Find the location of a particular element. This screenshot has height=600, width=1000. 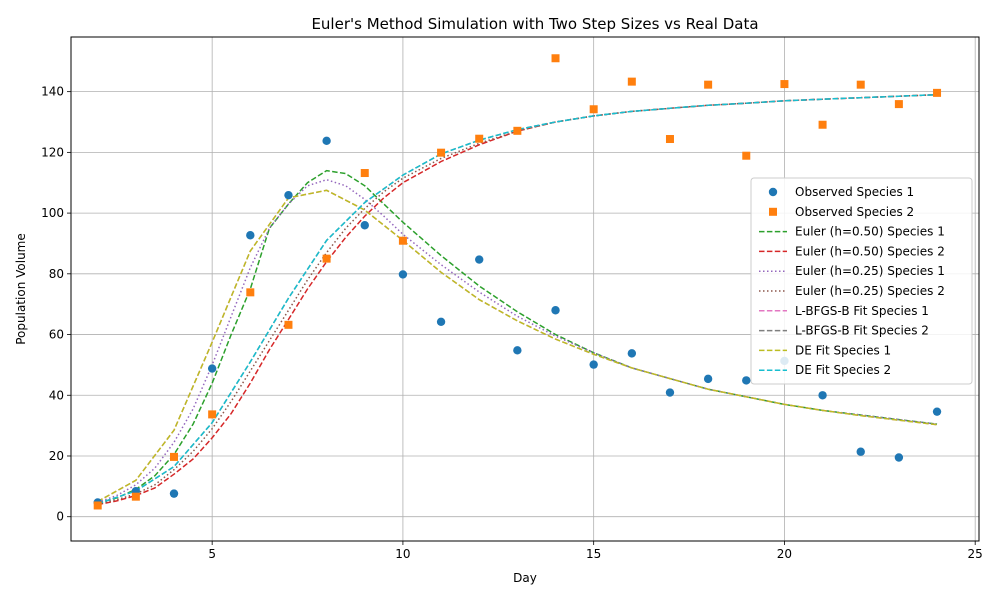

legend-label: Euler (h=0.25) Species 2 is located at coordinates (870, 291).